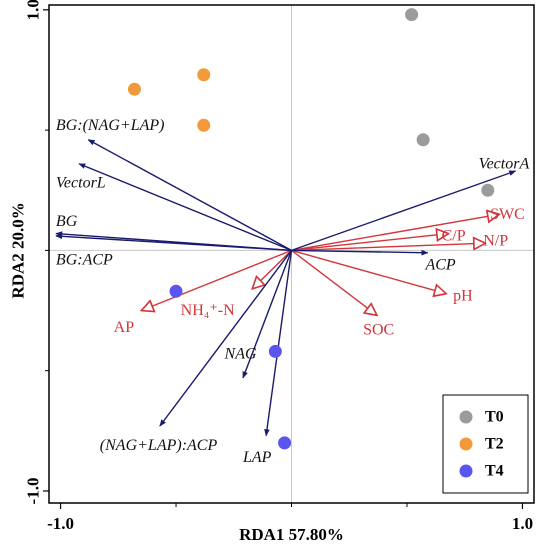  Describe the element at coordinates (226, 338) in the screenshot. I see `response-vector-nag-lap-acp` at that location.